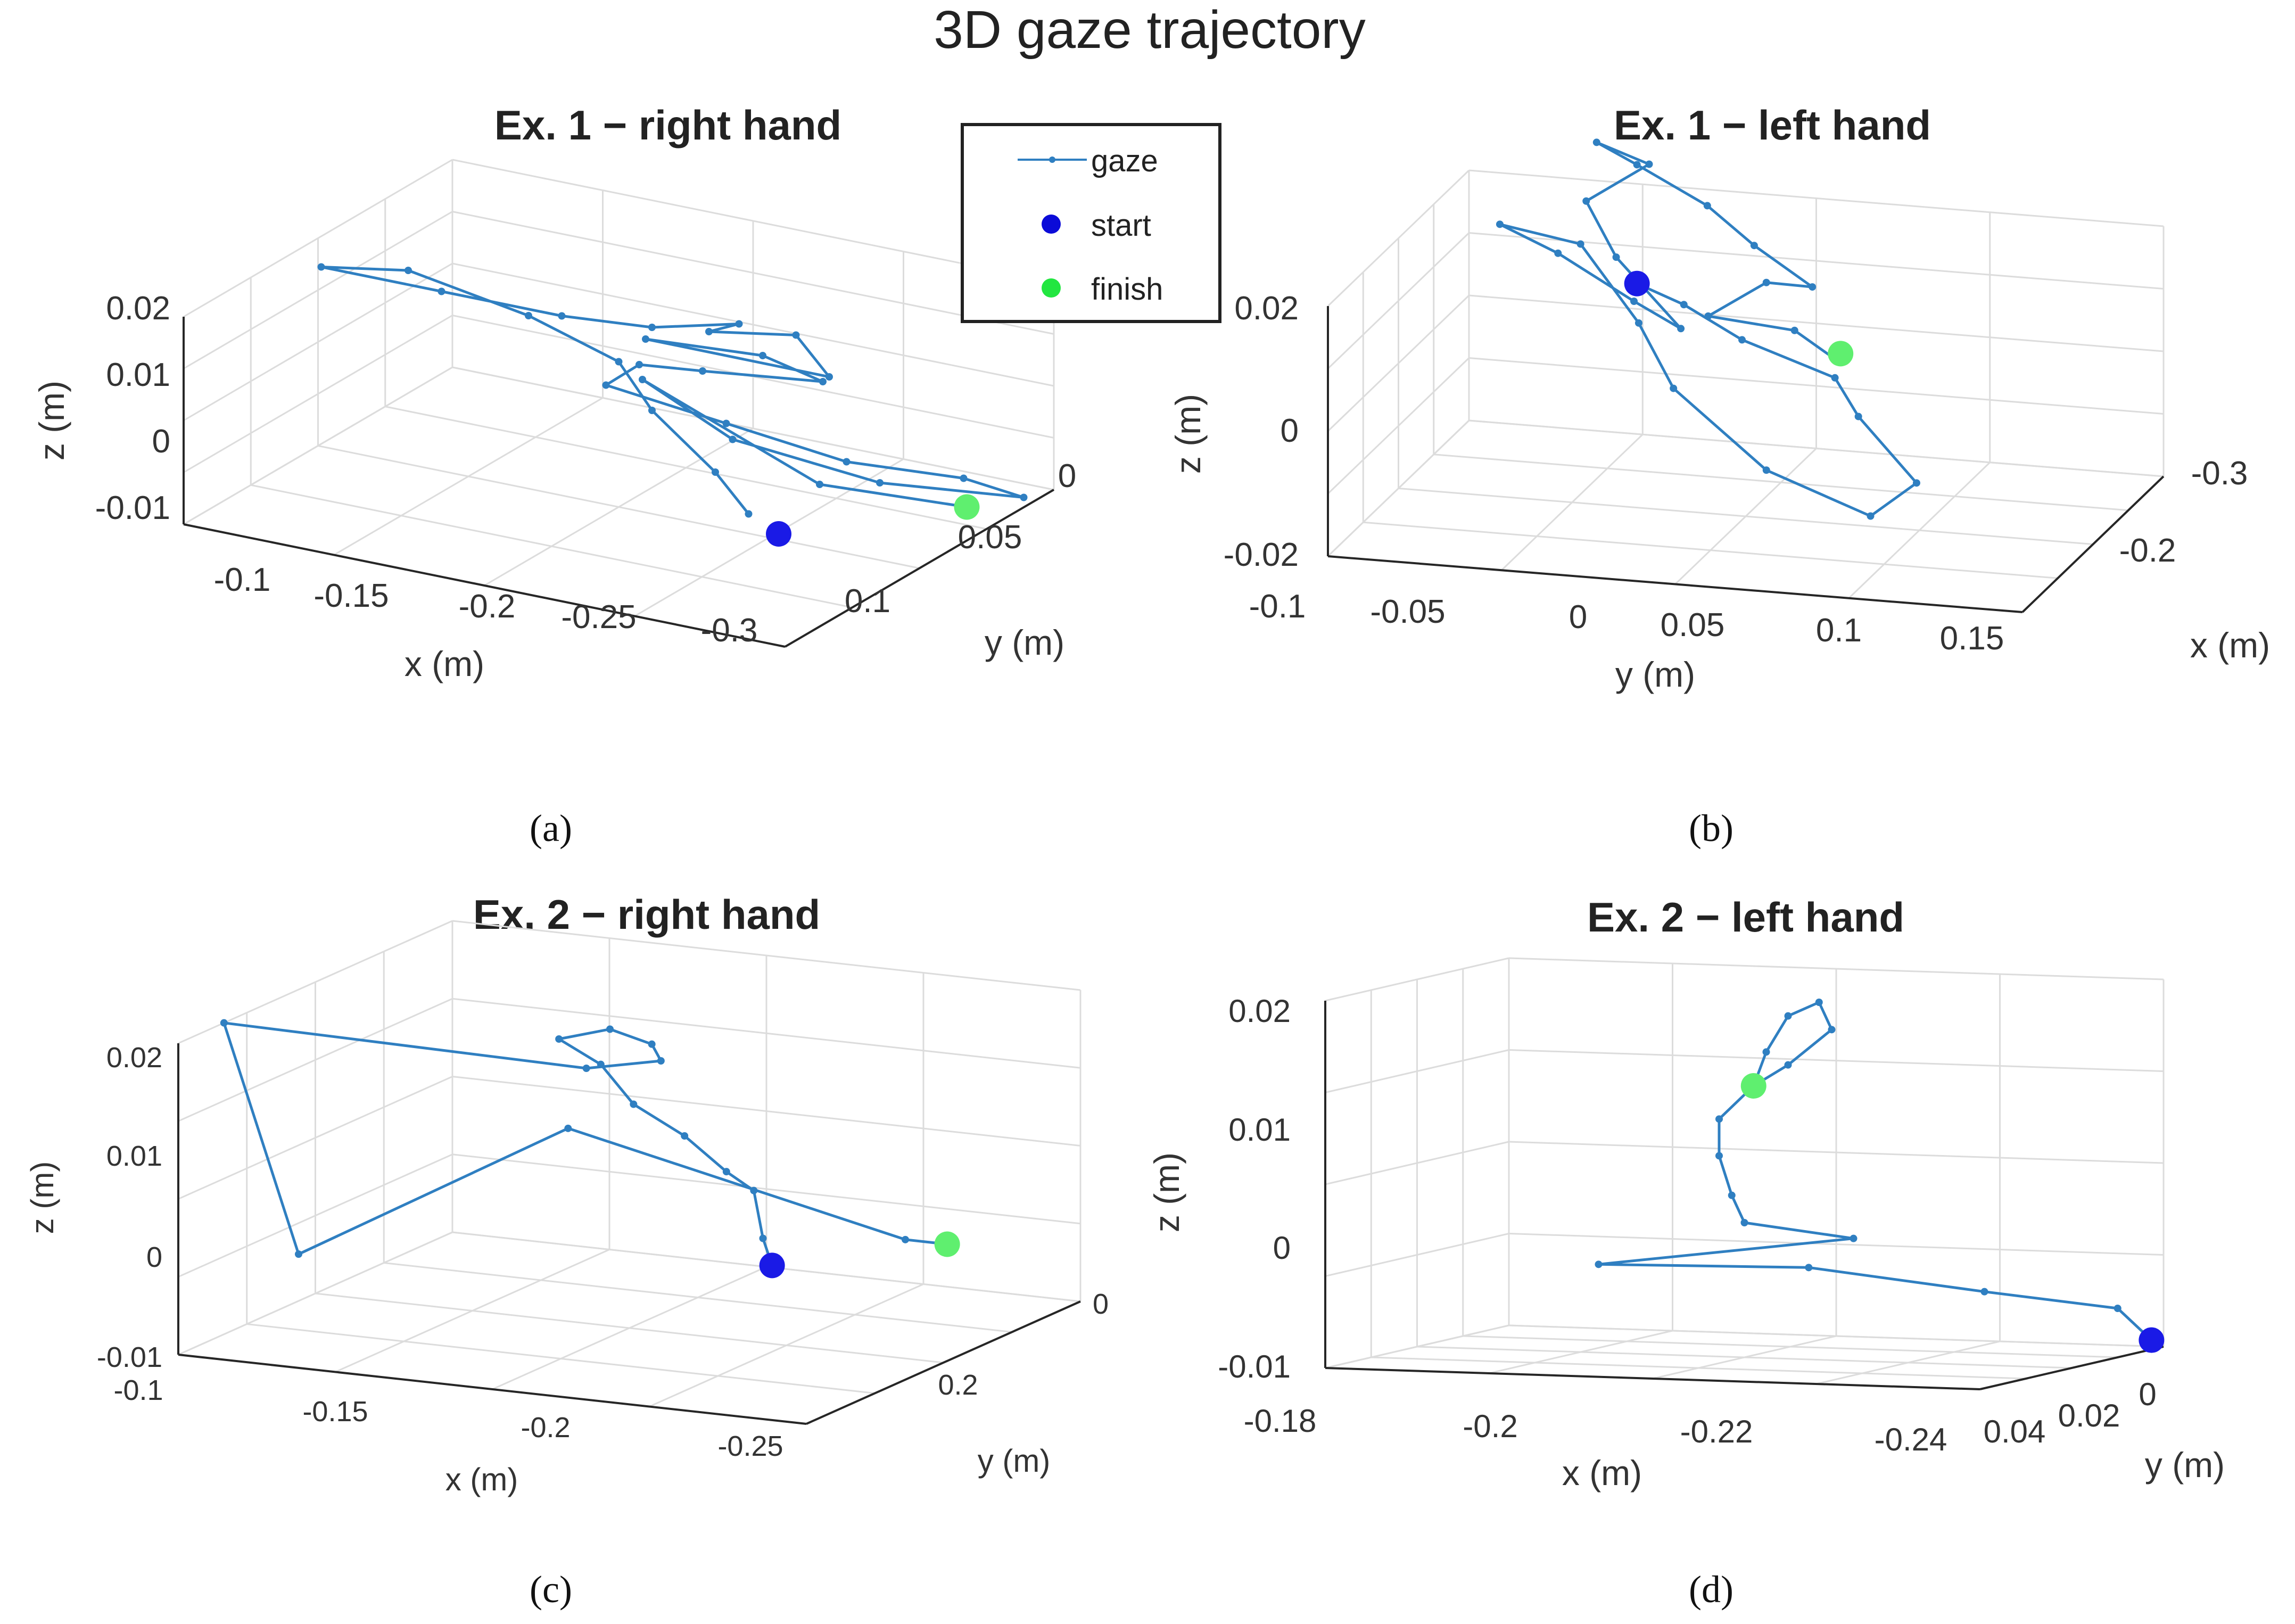 The width and height of the screenshot is (2295, 1624). I want to click on panel-c-ylabel: y (m), so click(1015, 1461).